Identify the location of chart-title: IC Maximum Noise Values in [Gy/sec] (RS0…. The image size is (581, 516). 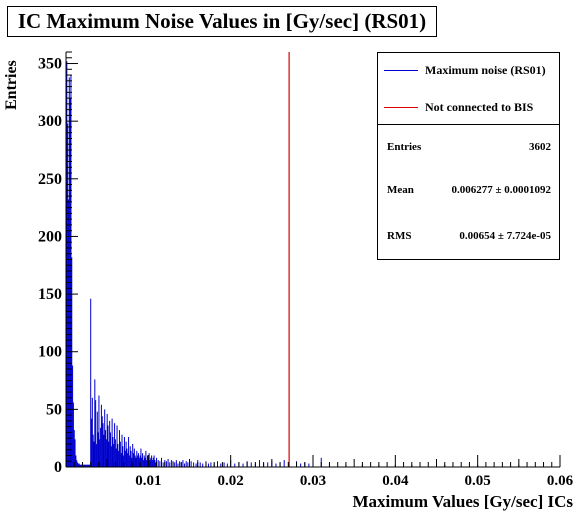
(222, 21).